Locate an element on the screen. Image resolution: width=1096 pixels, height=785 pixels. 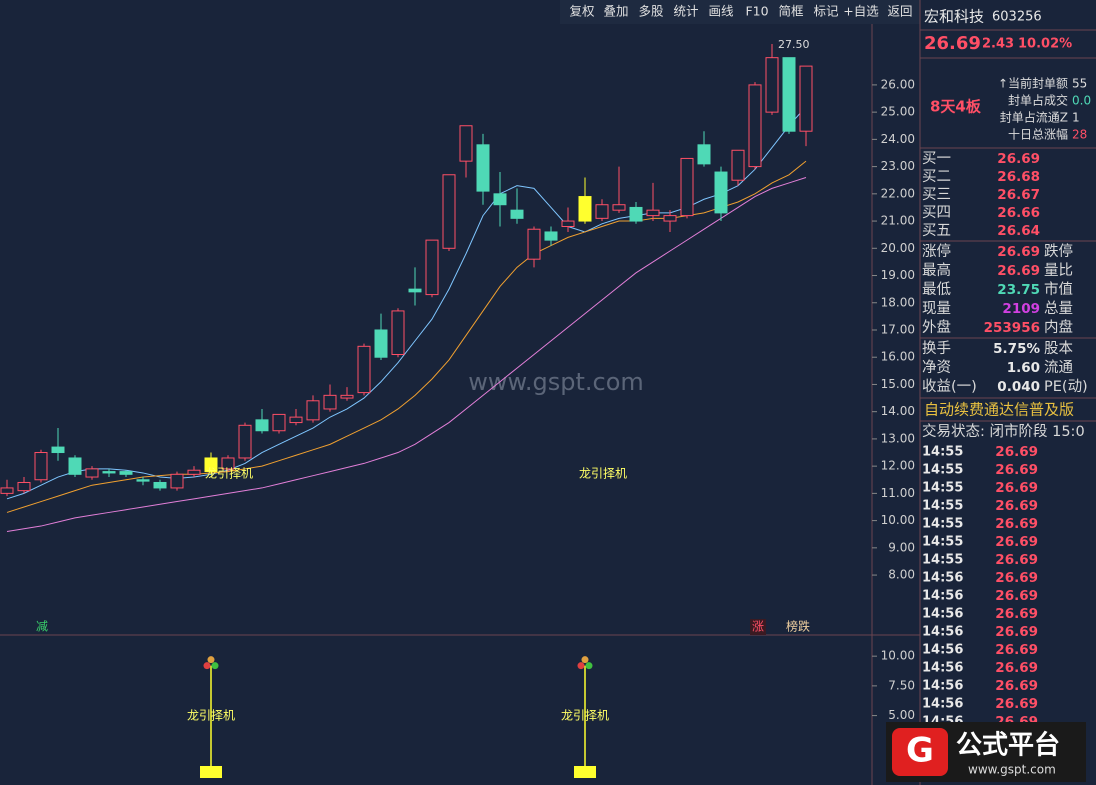
bid-label: 买二 is located at coordinates (936, 176).